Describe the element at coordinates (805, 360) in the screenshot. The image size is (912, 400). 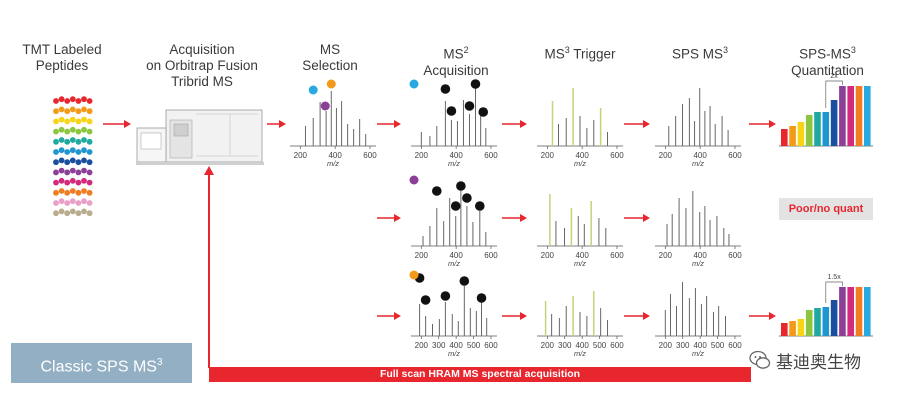
I see `watermark: 基迪奥生物` at that location.